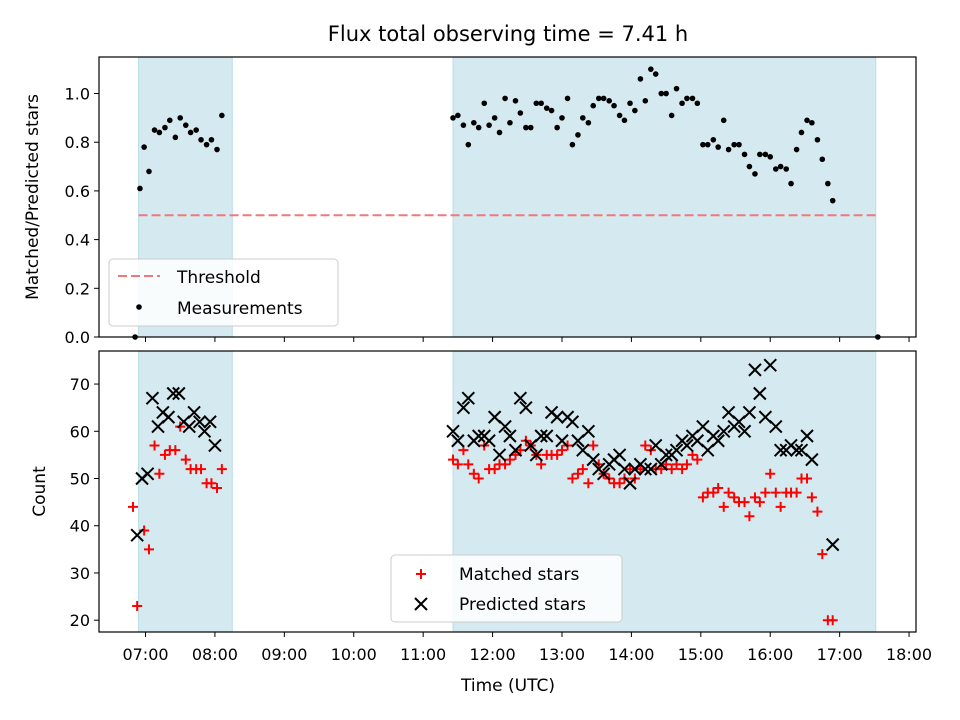 The width and height of the screenshot is (960, 720). I want to click on x-tick-label: 12:00, so click(493, 654).